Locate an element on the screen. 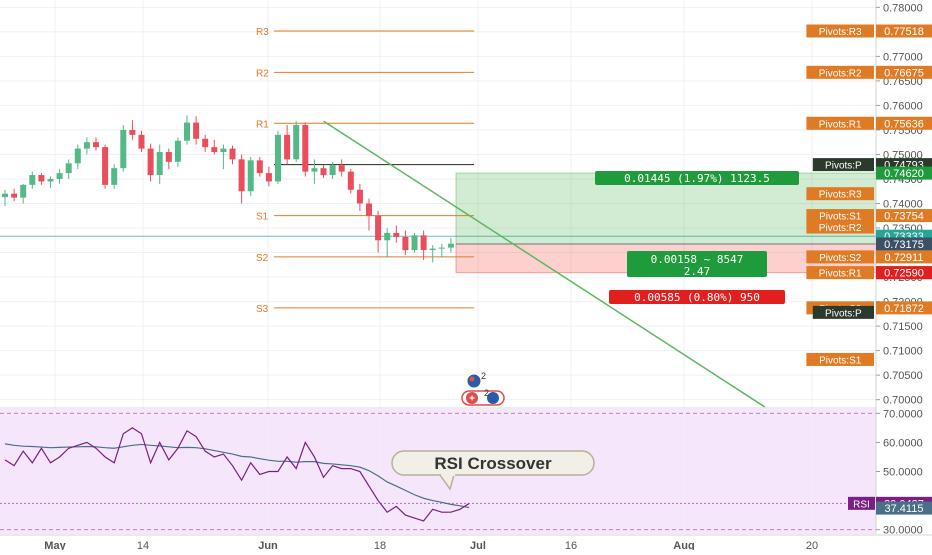 The width and height of the screenshot is (932, 555). time-axis-label: 14 is located at coordinates (143, 545).